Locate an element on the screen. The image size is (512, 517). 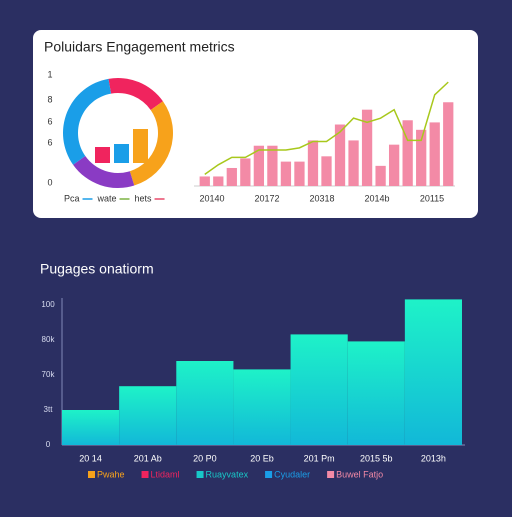
x-tick-label: 20172 is located at coordinates (266, 198).